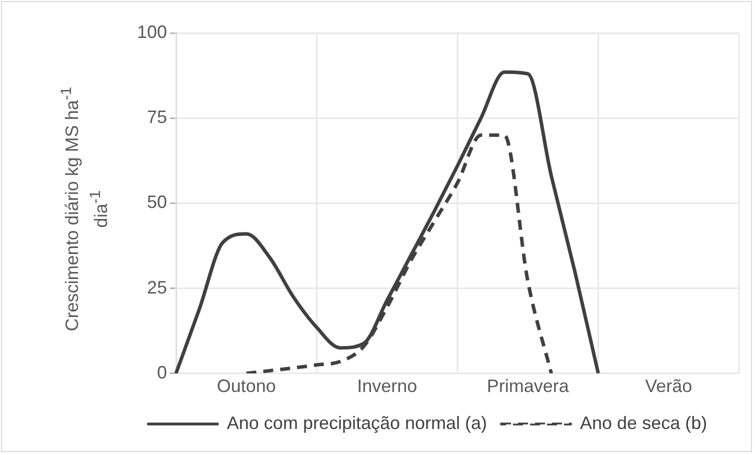 This screenshot has width=755, height=455. I want to click on x-tick-label: Outono, so click(246, 386).